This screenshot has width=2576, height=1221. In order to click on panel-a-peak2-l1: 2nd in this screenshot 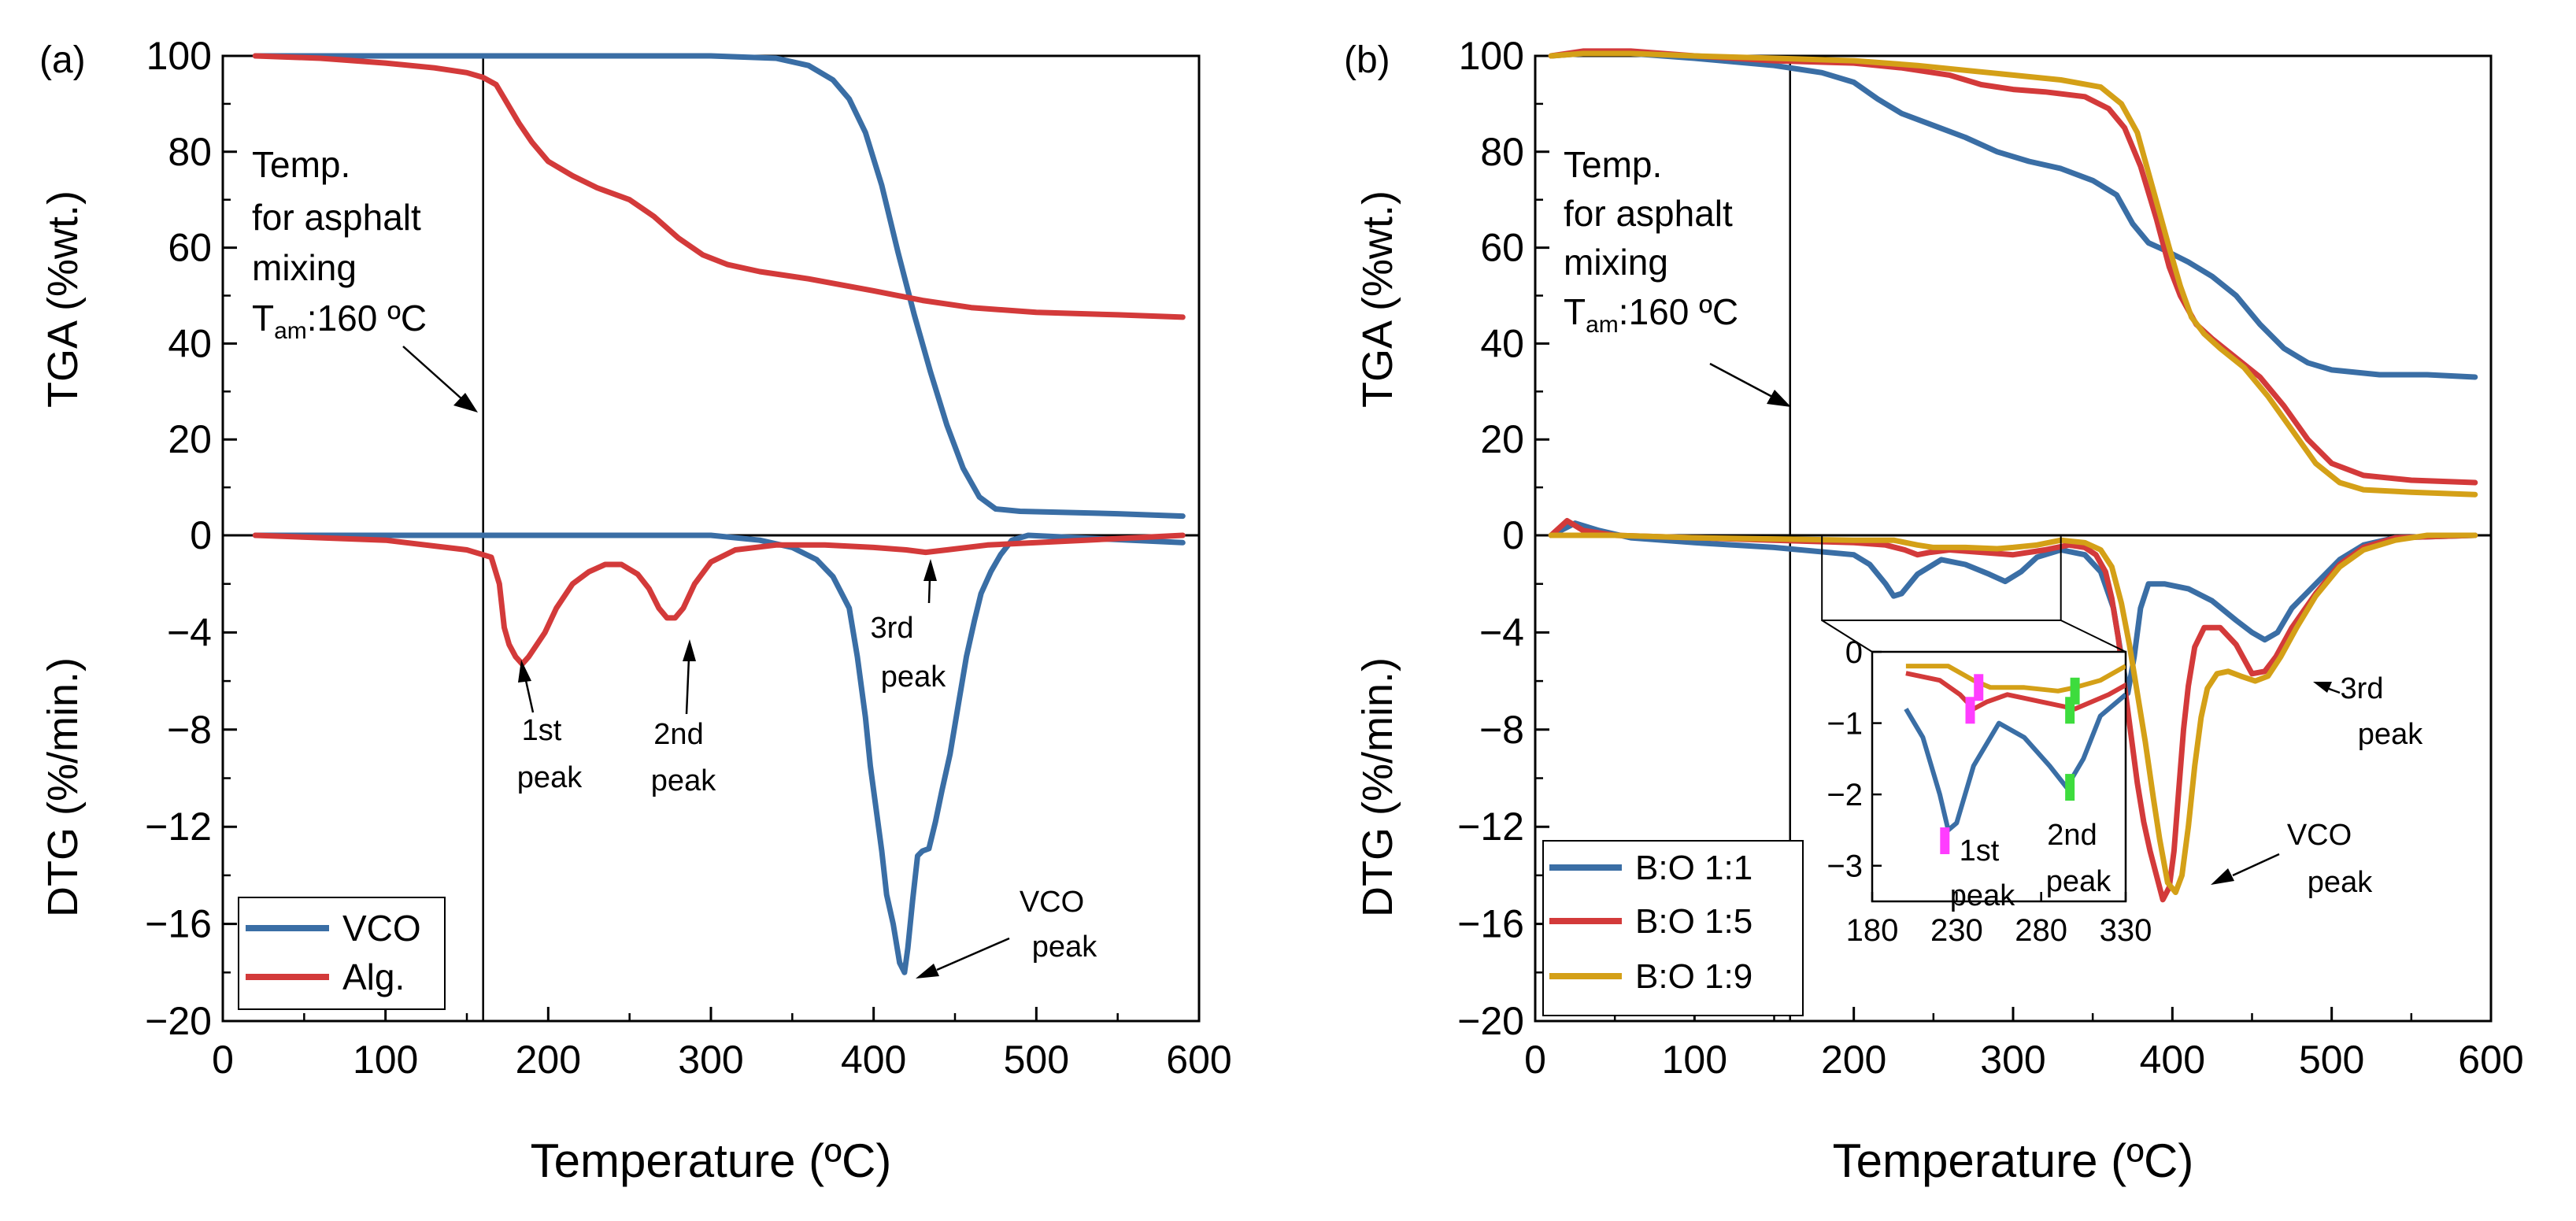, I will do `click(678, 734)`.